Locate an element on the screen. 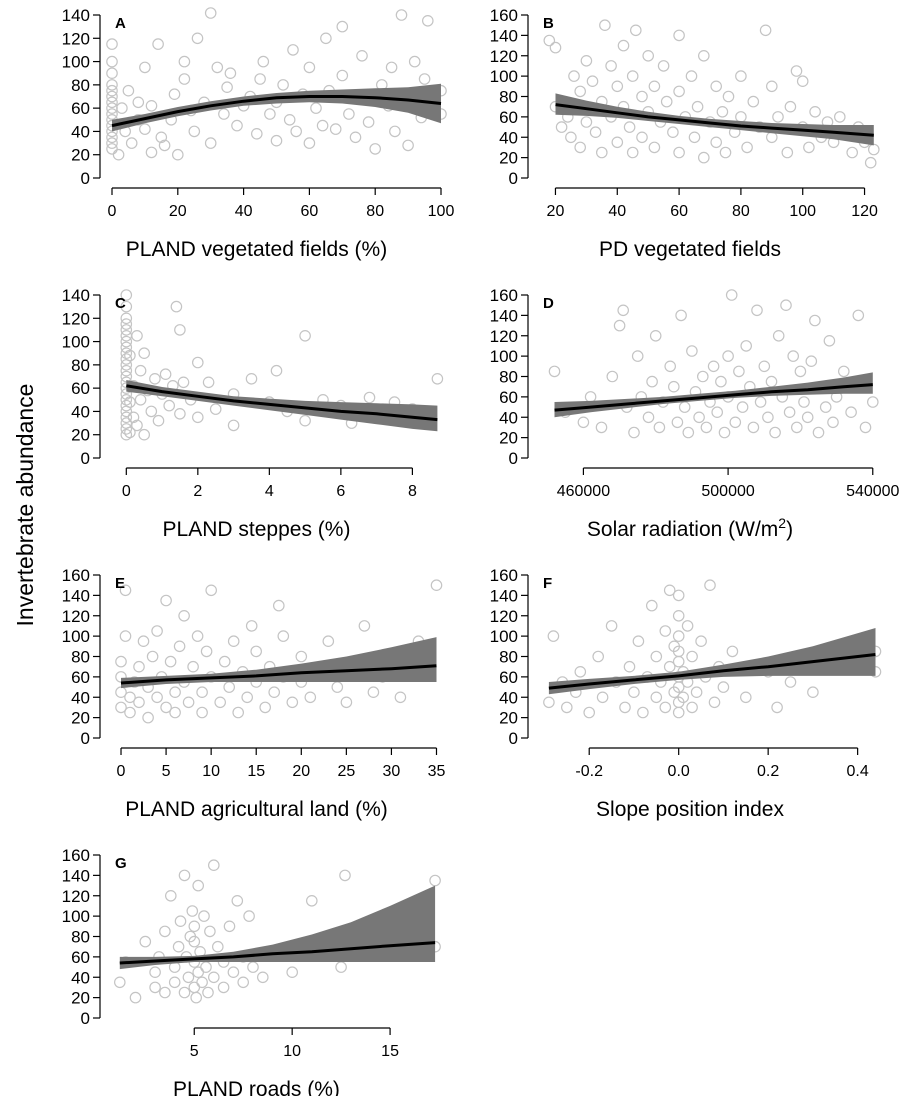 The image size is (913, 1101). panel-letter: D is located at coordinates (548, 303).